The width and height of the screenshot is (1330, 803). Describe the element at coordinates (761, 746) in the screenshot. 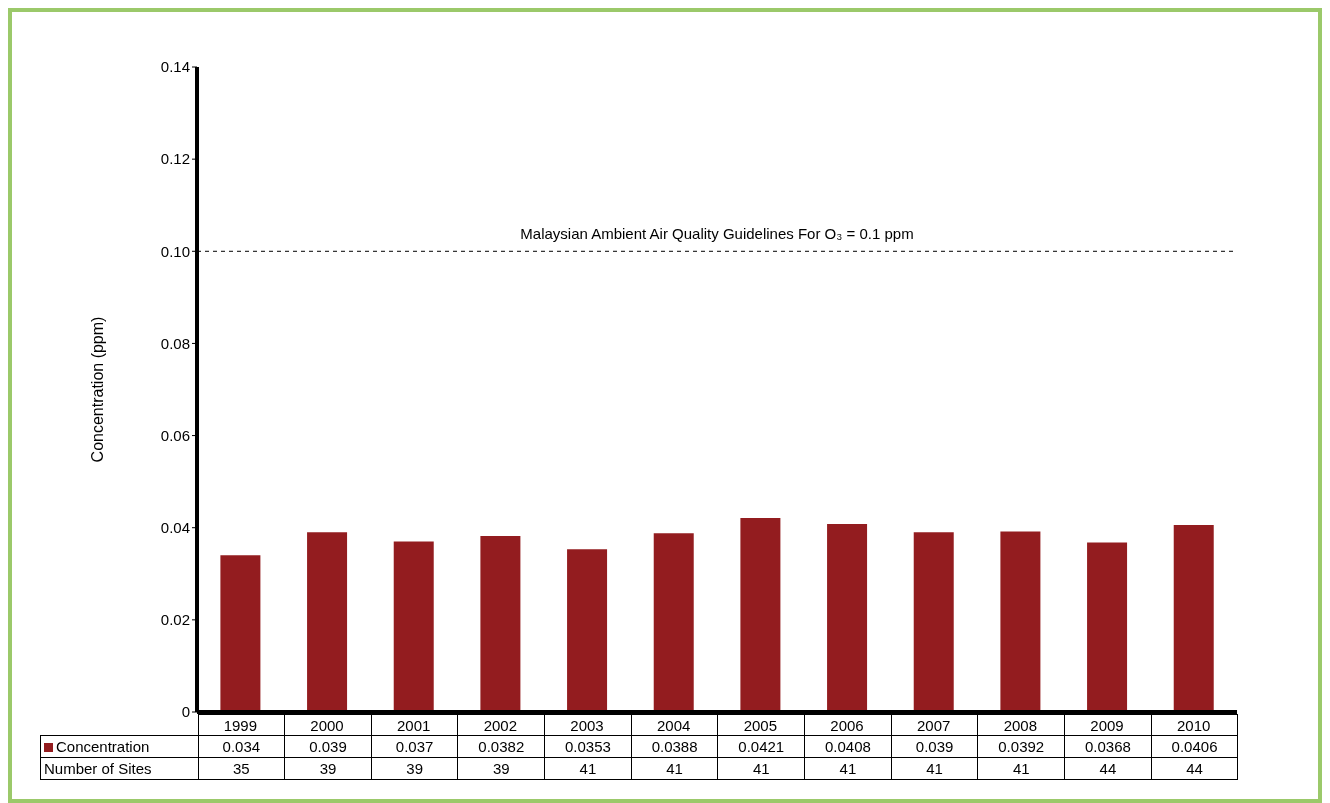

I see `data-label: 0.0421` at that location.